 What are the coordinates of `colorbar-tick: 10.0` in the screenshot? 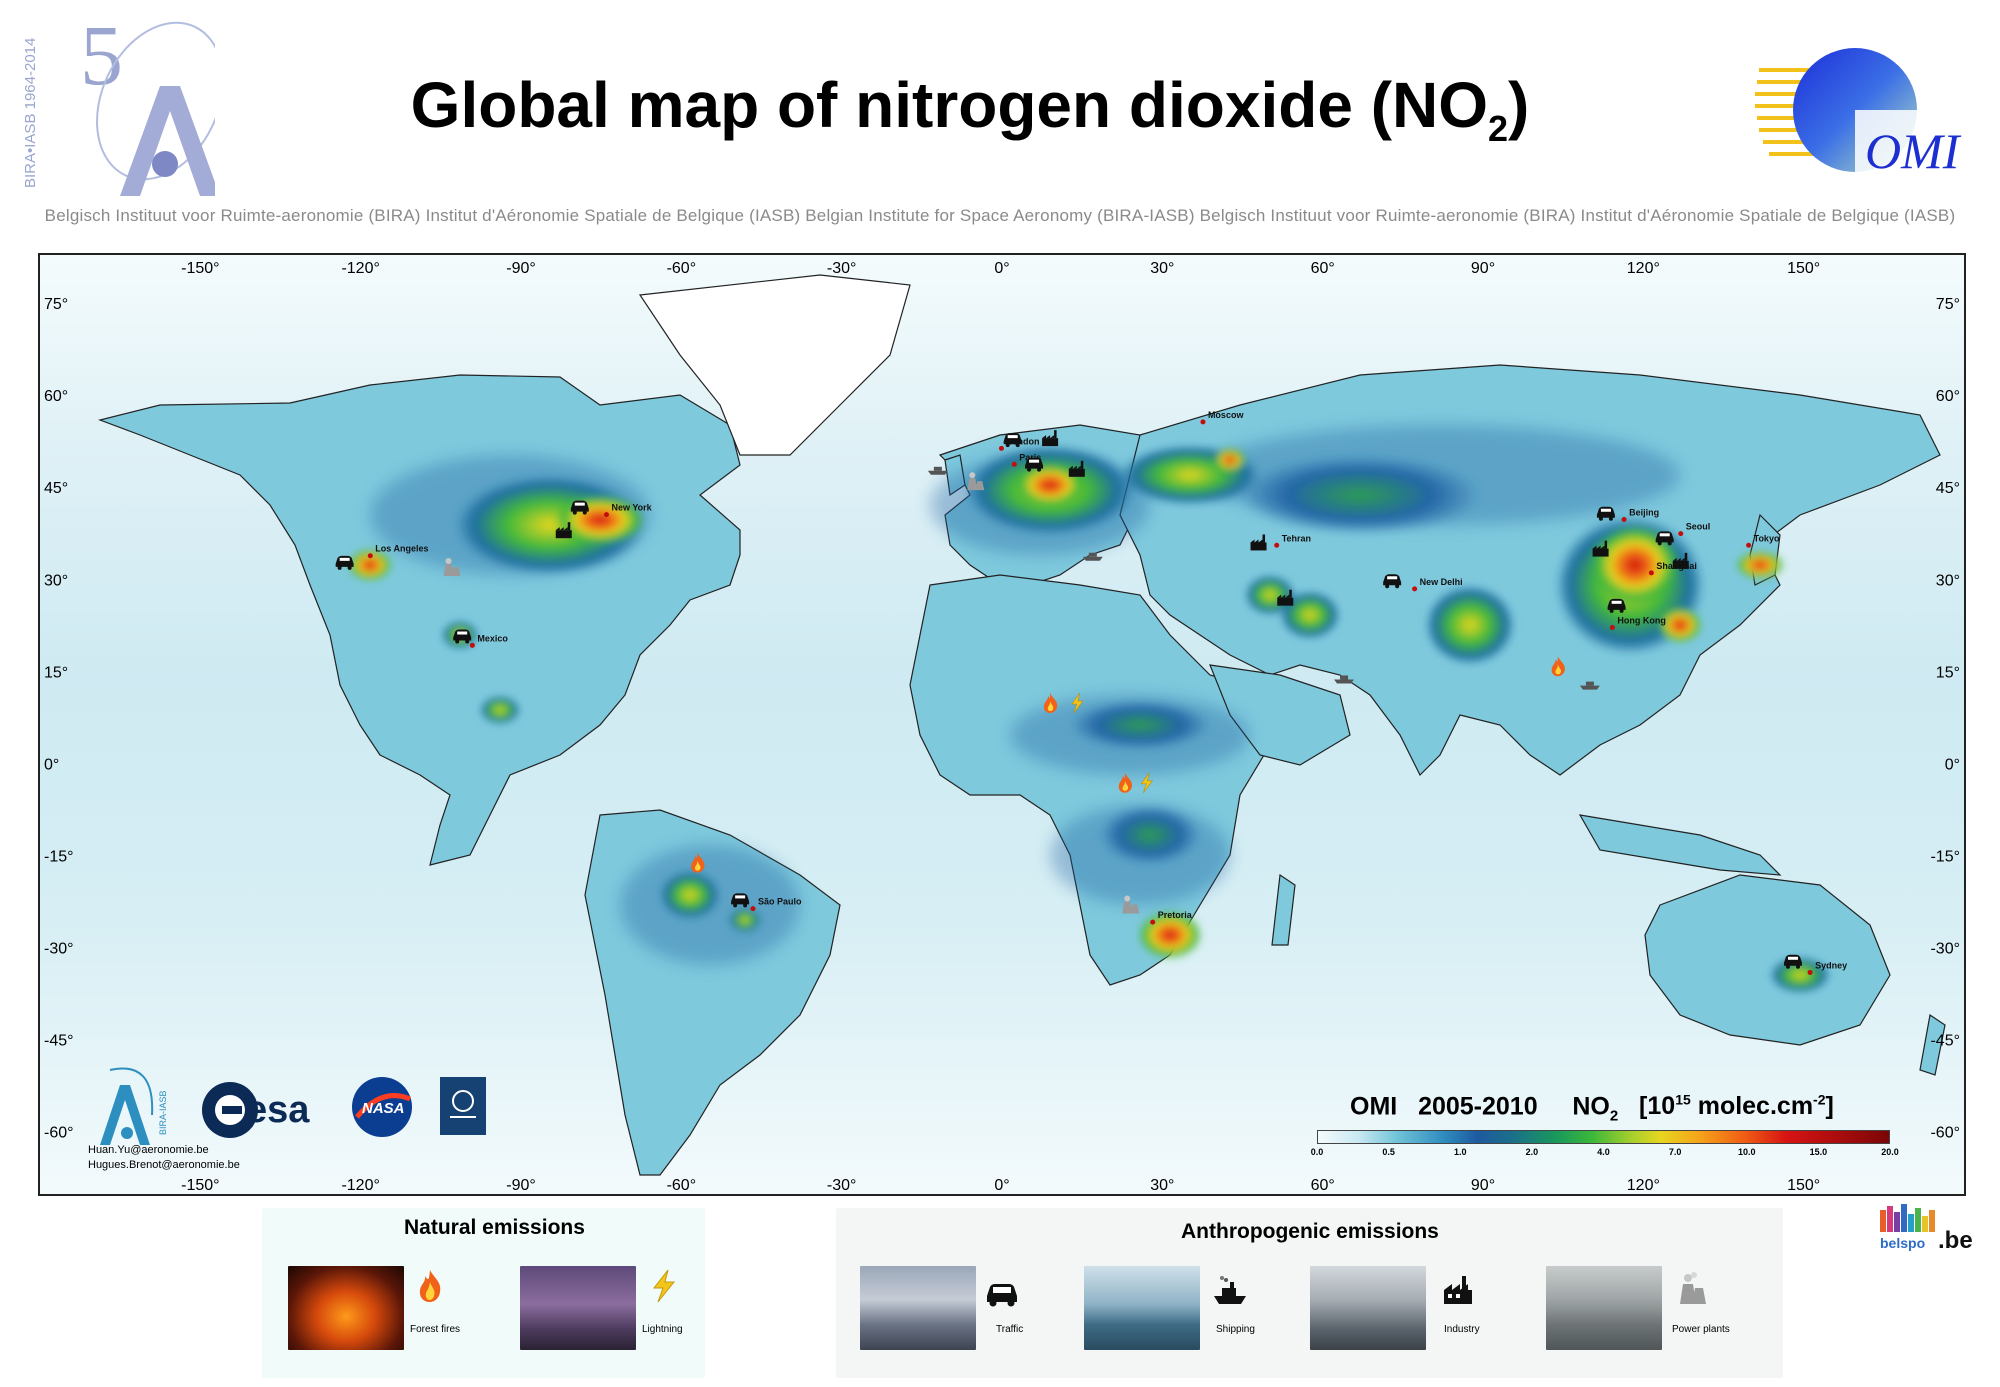 It's located at (1746, 1152).